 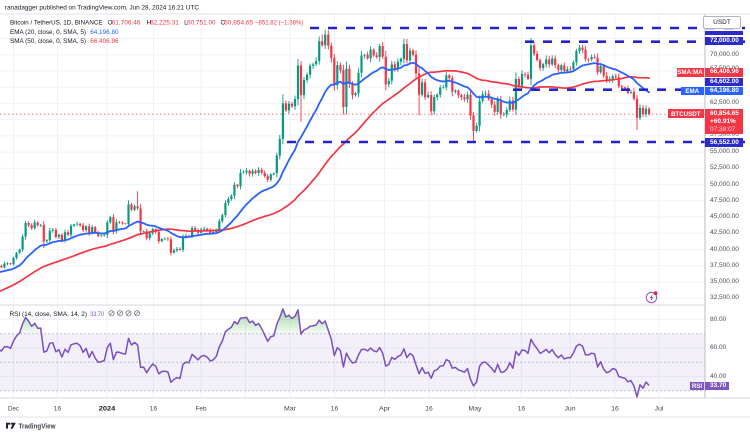 What do you see at coordinates (279, 22) in the screenshot?
I see `svg-text: −851.82 (−1.38%)` at bounding box center [279, 22].